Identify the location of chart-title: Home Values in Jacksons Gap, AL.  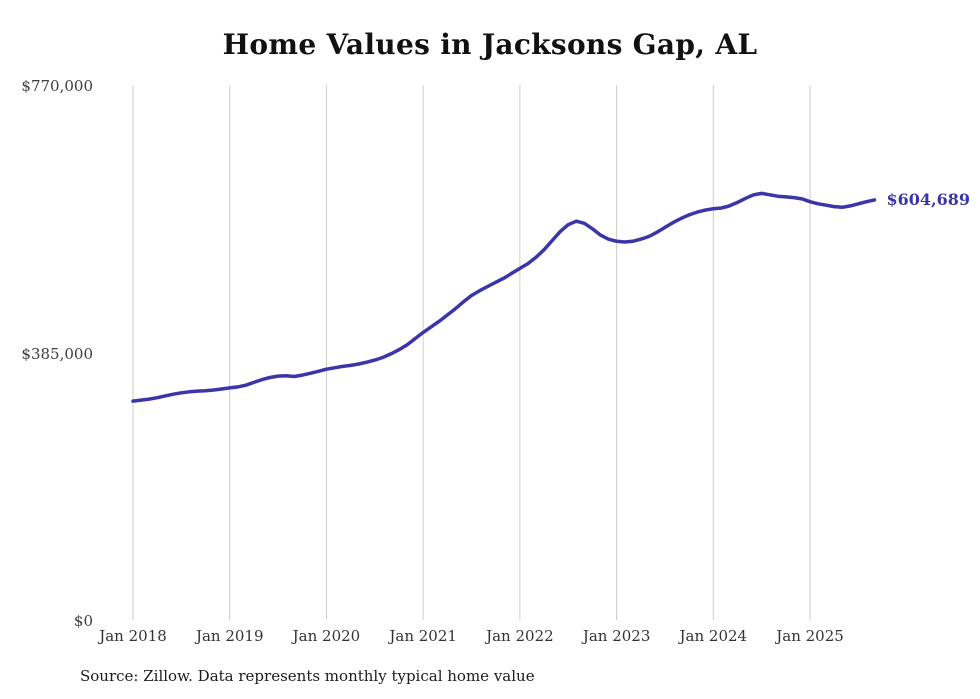
(490, 44).